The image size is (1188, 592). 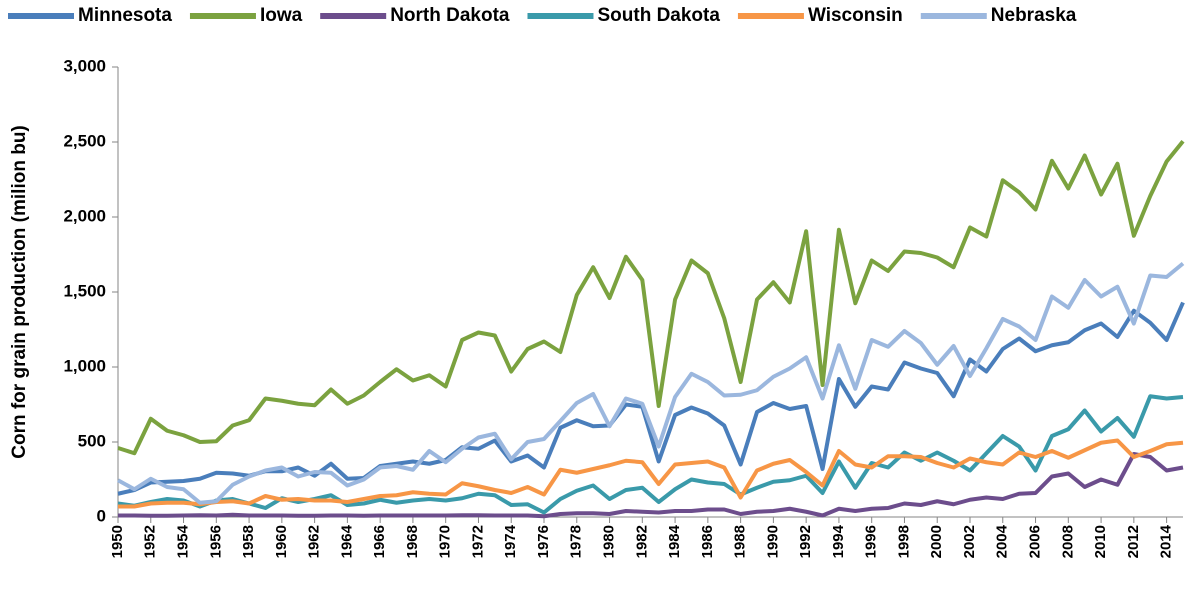 What do you see at coordinates (641, 541) in the screenshot?
I see `x-tick-label: 1982` at bounding box center [641, 541].